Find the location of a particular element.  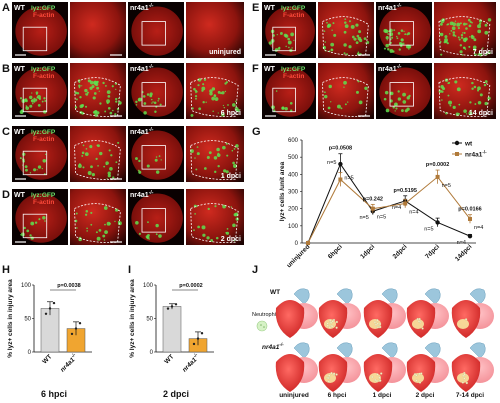

panel-letter-b: B is located at coordinates (6, 69).